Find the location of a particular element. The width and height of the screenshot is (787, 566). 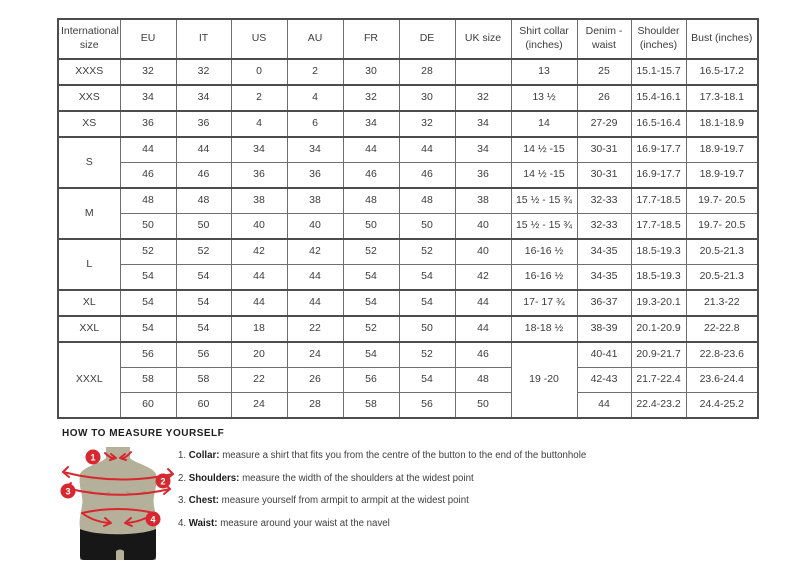

size-label-cell: M is located at coordinates (89, 213).